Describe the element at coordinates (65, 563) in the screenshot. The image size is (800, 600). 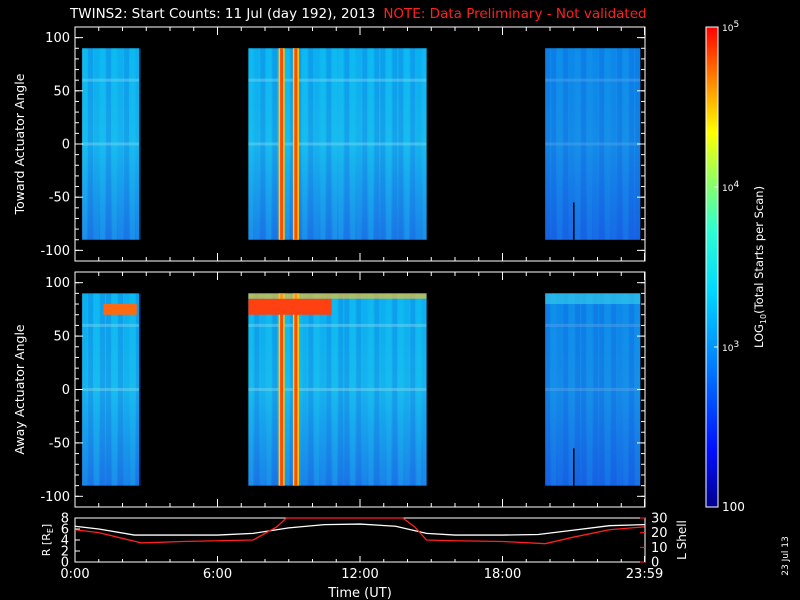
I see `orbit-y-tick-label: 0` at that location.